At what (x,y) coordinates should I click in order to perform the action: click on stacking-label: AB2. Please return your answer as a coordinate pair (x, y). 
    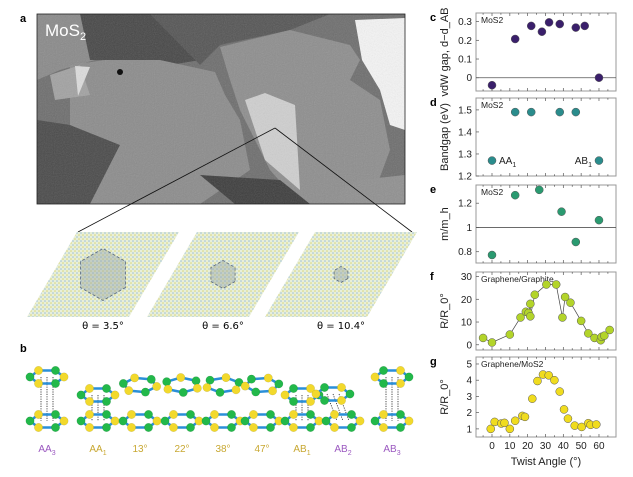
    Looking at the image, I should click on (342, 450).